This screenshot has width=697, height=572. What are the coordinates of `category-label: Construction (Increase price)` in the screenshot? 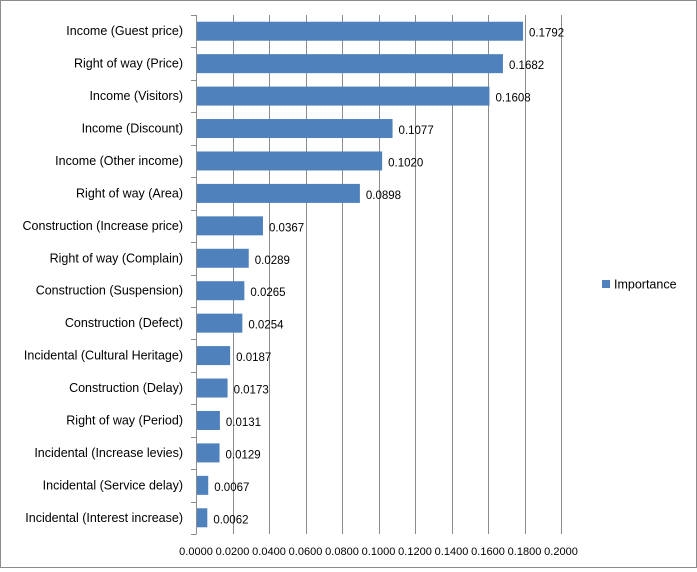 It's located at (103, 226).